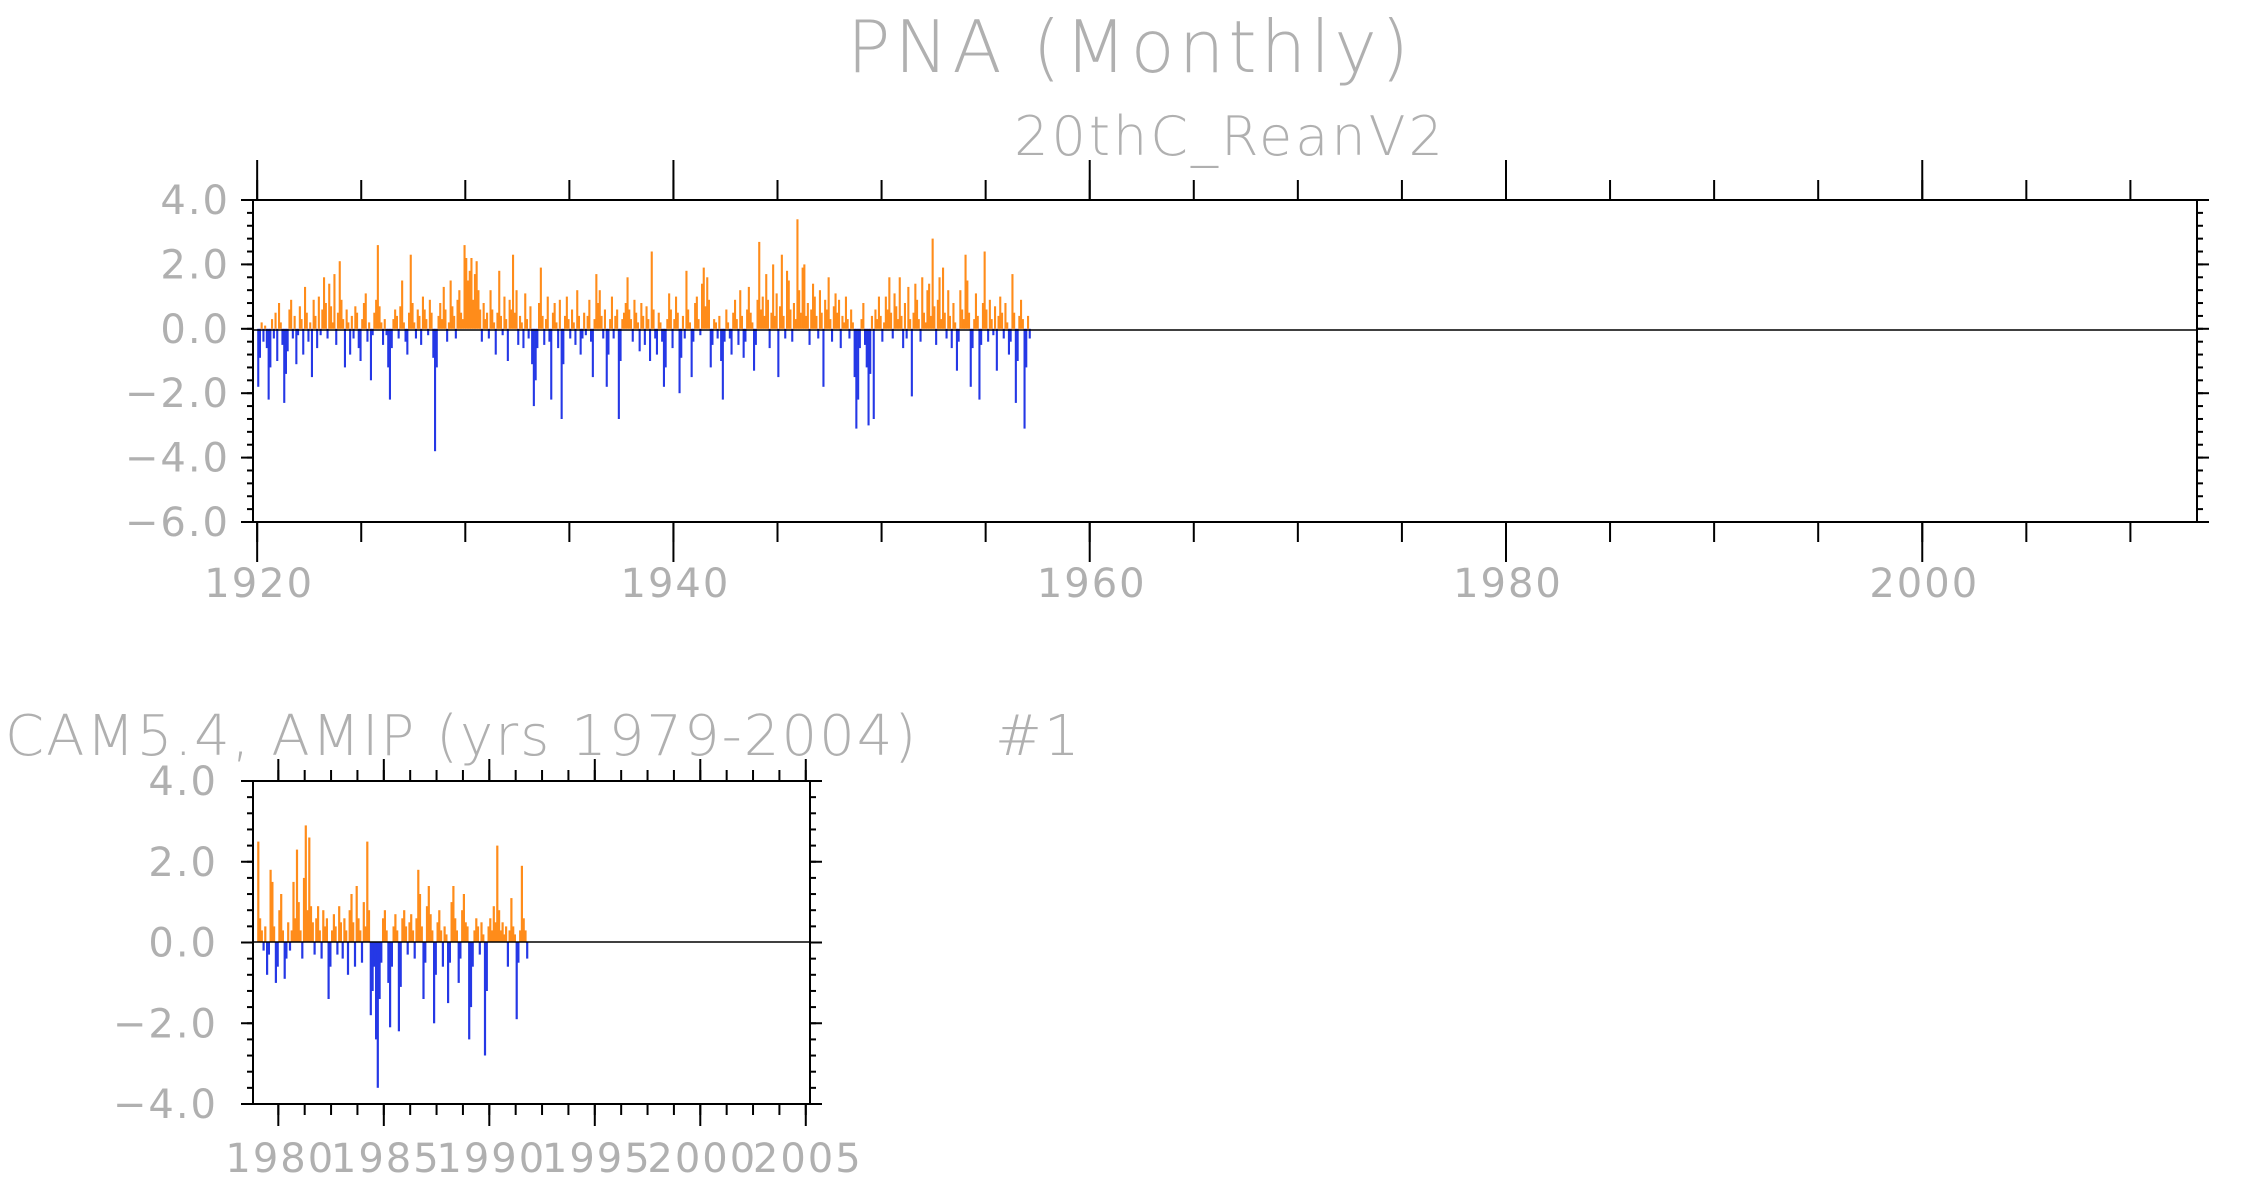 Image resolution: width=2245 pixels, height=1177 pixels. I want to click on y-tick-label: 0.0, so click(195, 330).